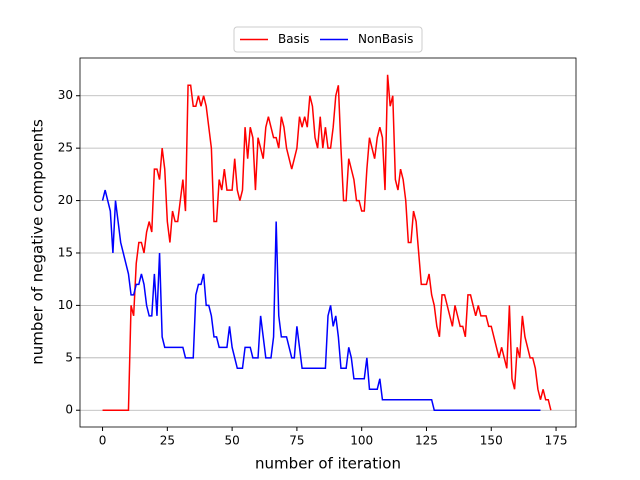 The width and height of the screenshot is (640, 480). What do you see at coordinates (328, 464) in the screenshot?
I see `x-axis-label: number of iteration` at bounding box center [328, 464].